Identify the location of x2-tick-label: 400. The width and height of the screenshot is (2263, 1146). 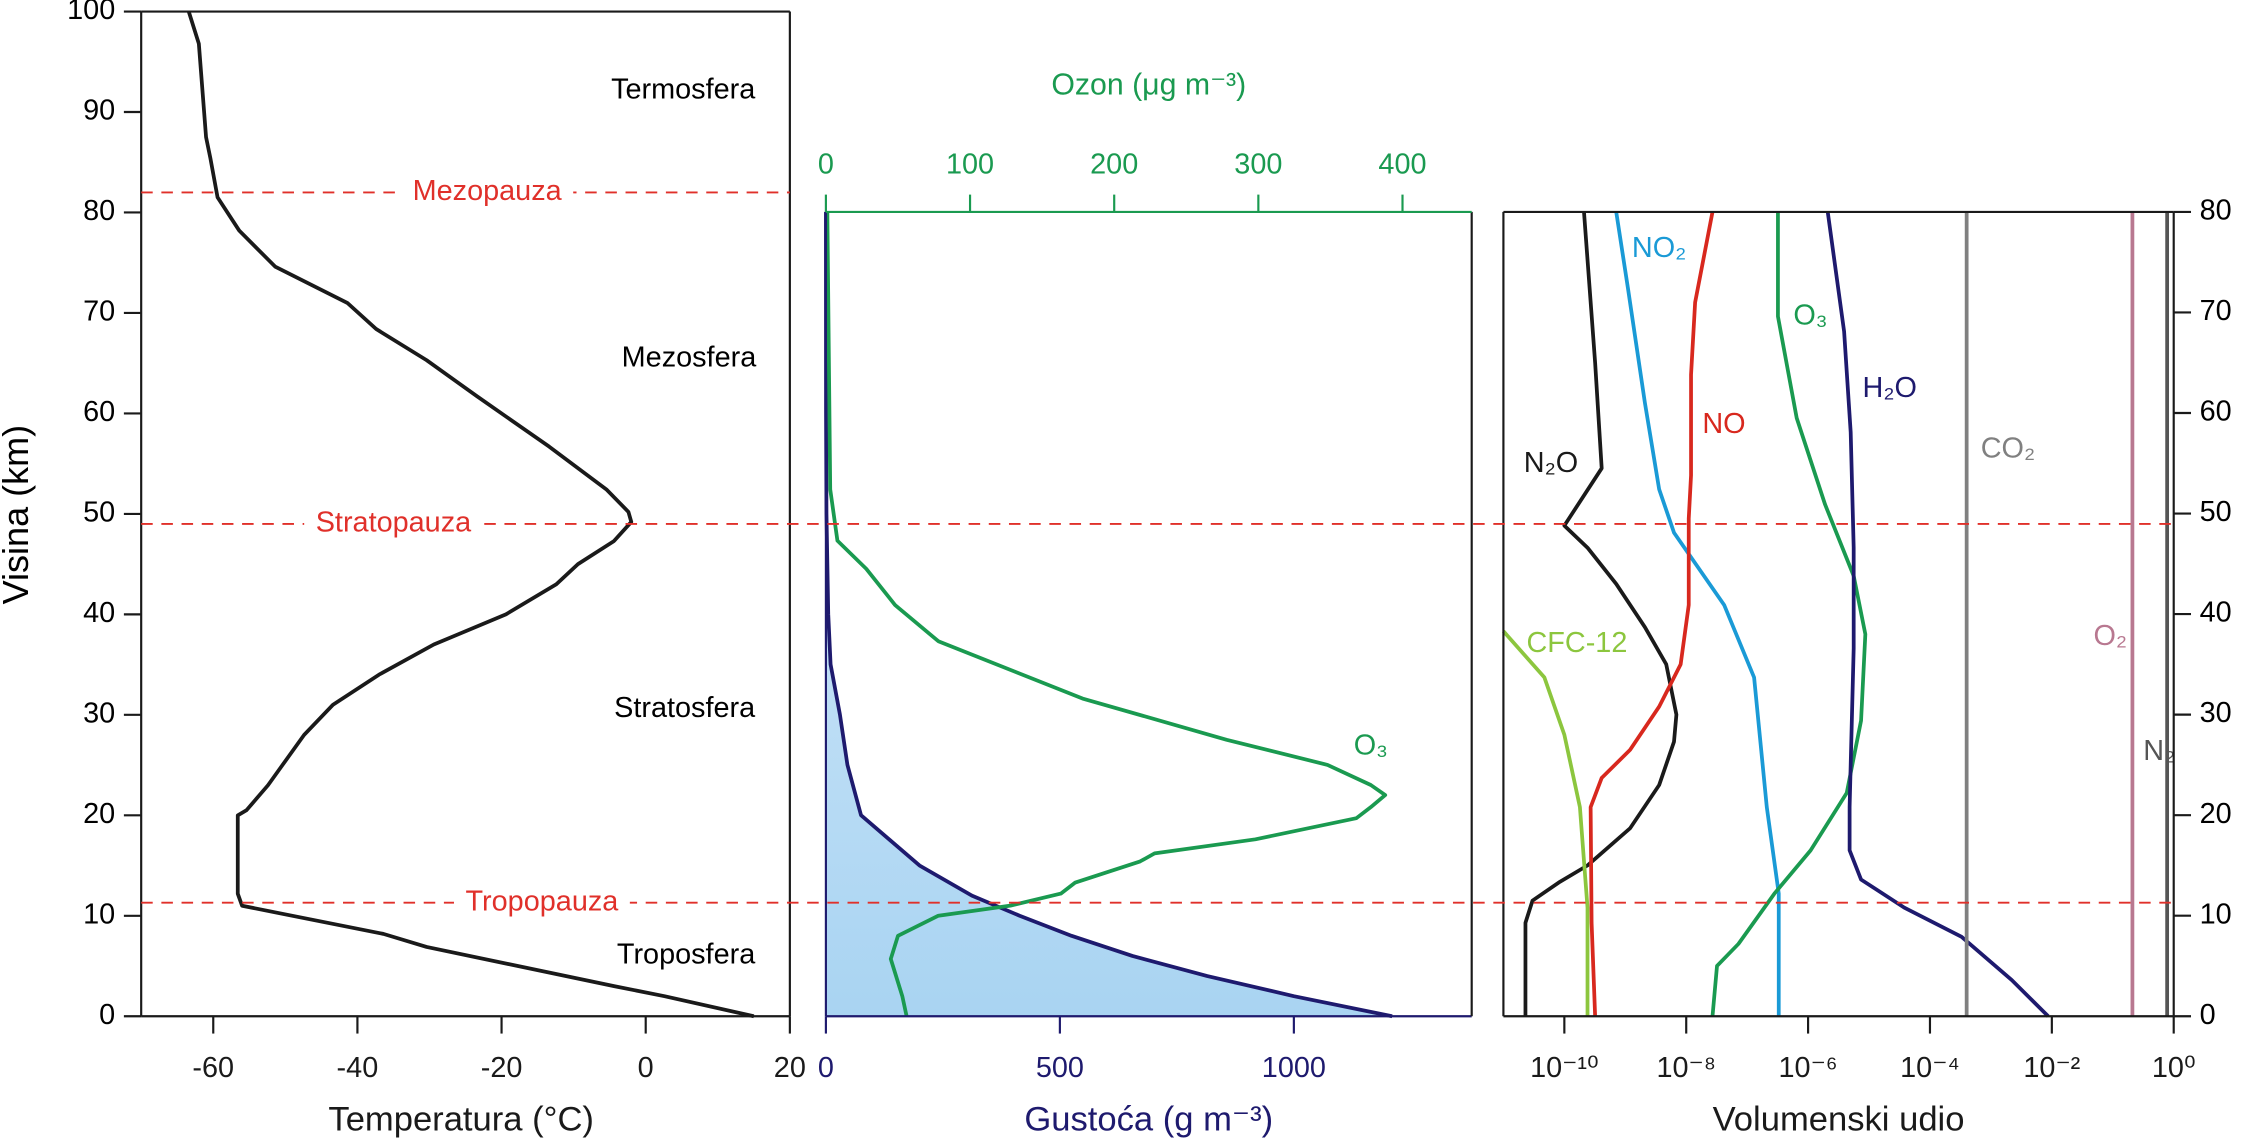
(1402, 164).